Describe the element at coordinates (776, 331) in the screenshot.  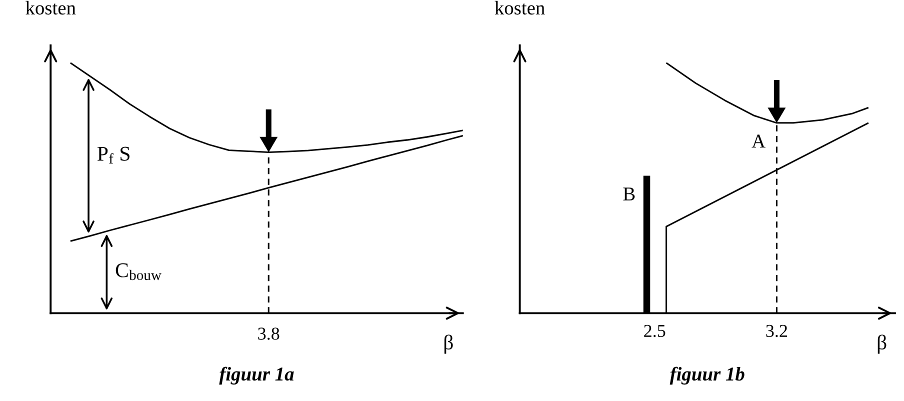
I see `x-tick-label: 3.2` at that location.